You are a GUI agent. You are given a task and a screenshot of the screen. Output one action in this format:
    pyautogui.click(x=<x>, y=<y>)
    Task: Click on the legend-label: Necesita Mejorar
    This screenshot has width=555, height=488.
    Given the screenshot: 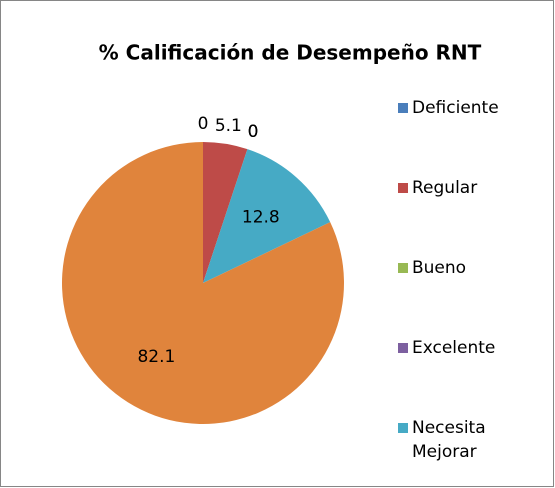 What is the action you would take?
    pyautogui.click(x=449, y=440)
    